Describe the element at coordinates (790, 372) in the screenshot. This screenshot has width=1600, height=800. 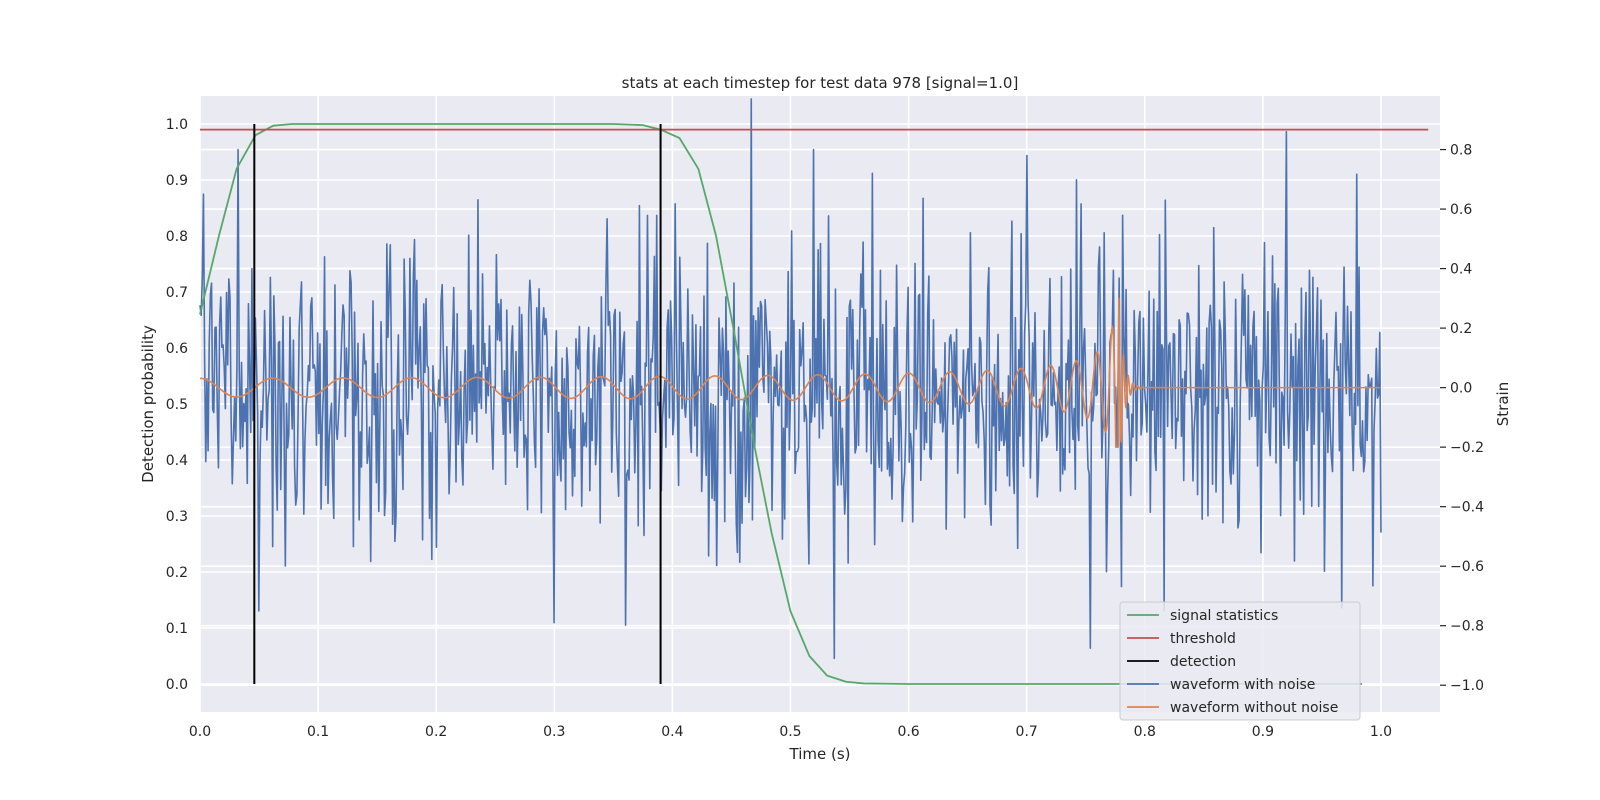
I see `waveform-without-noise-line` at that location.